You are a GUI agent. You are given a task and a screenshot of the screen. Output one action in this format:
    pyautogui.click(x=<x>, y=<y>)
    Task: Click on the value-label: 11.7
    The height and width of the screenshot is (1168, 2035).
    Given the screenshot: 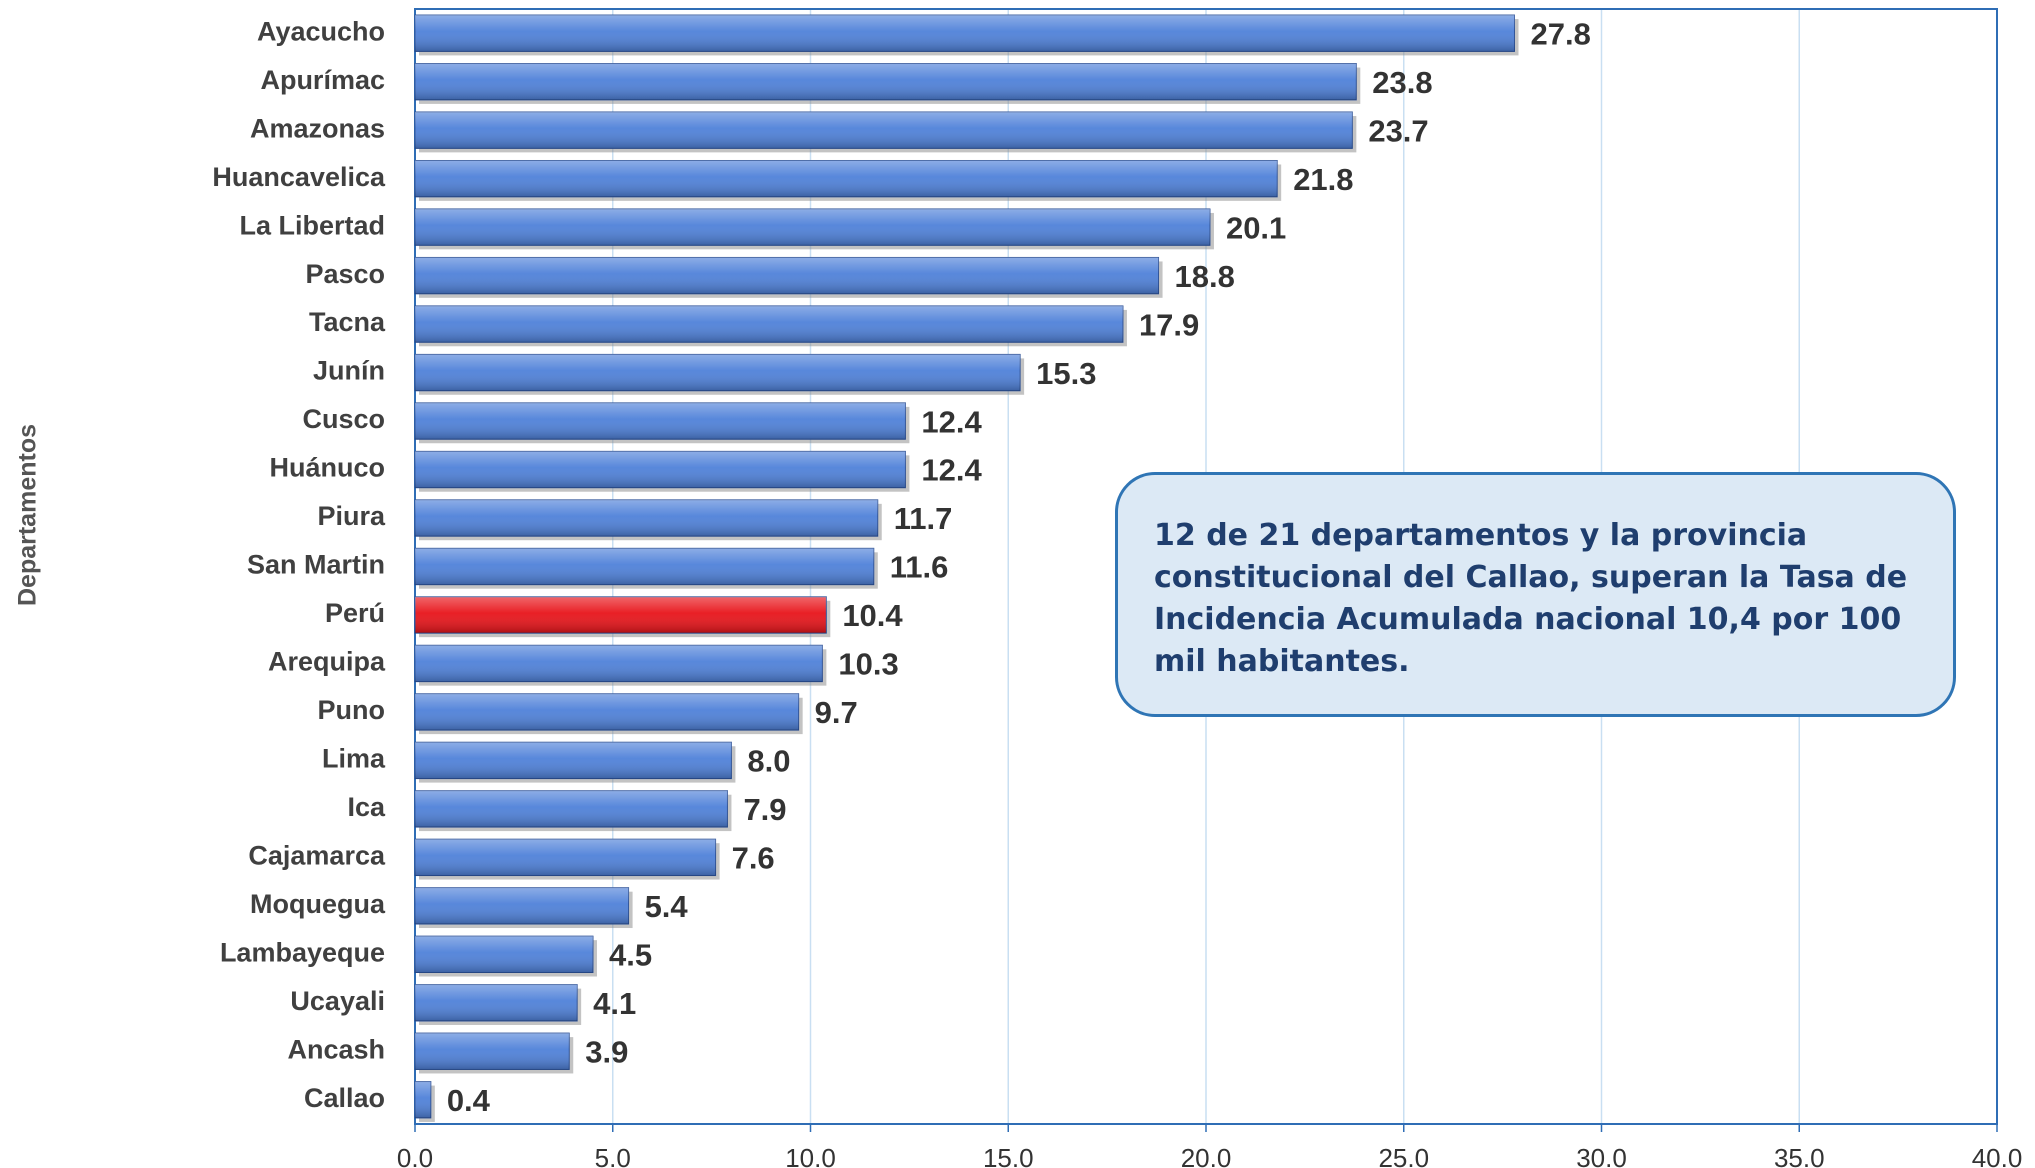 What is the action you would take?
    pyautogui.click(x=923, y=518)
    